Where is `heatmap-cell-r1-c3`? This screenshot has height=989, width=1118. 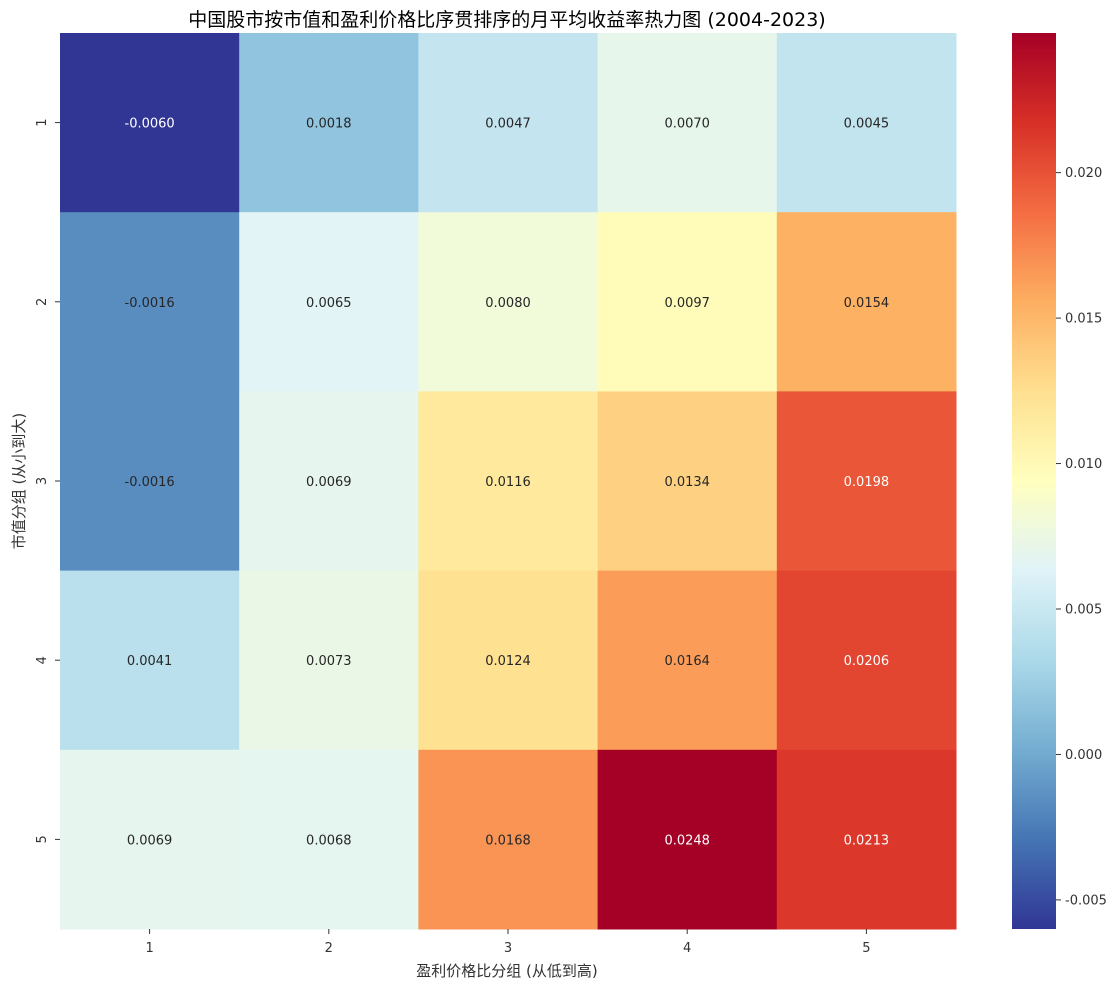
heatmap-cell-r1-c3 is located at coordinates (508, 123).